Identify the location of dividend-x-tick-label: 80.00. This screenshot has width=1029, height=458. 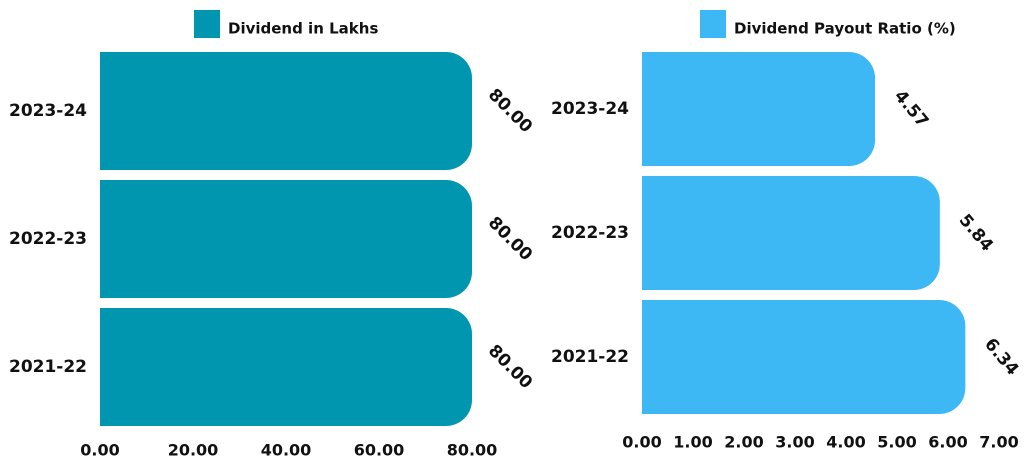
(472, 449).